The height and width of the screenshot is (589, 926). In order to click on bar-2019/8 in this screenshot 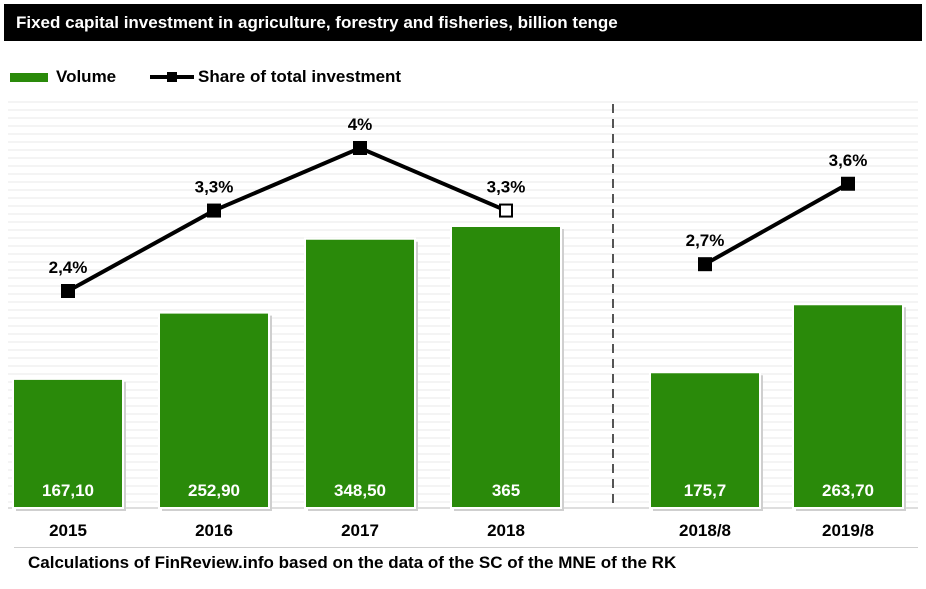, I will do `click(848, 406)`.